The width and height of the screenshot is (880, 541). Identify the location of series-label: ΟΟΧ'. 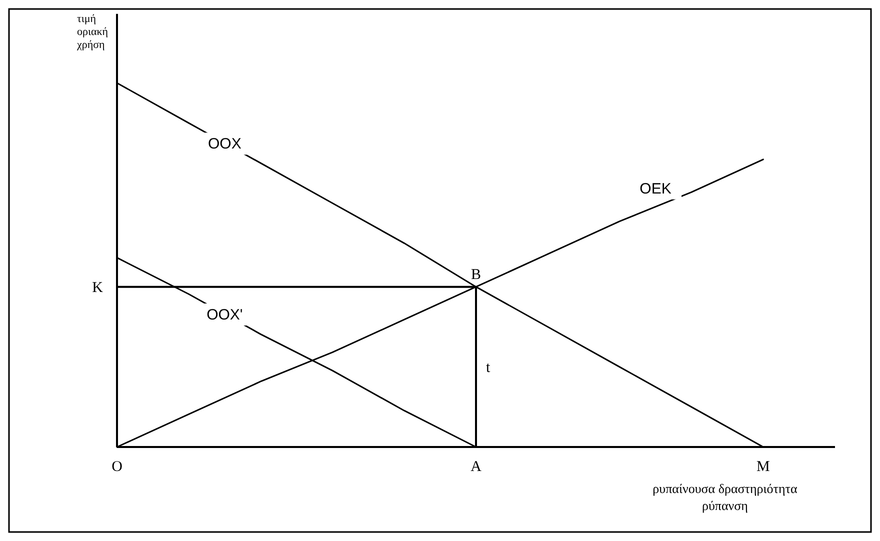
(224, 315).